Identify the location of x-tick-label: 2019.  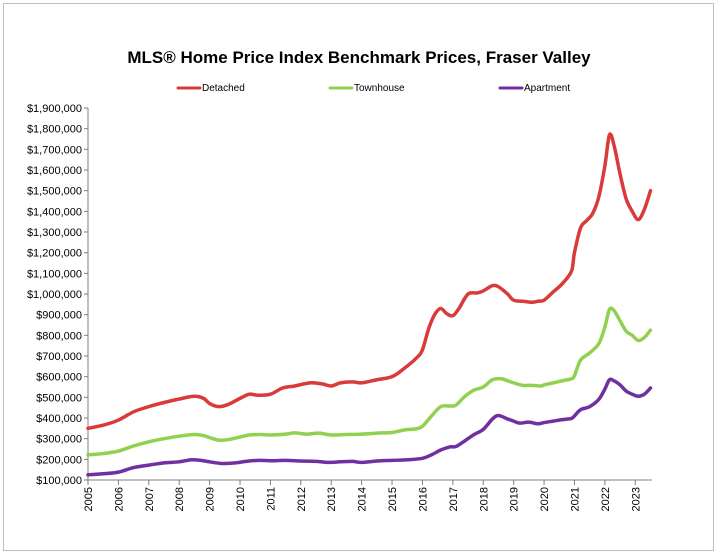
(515, 499).